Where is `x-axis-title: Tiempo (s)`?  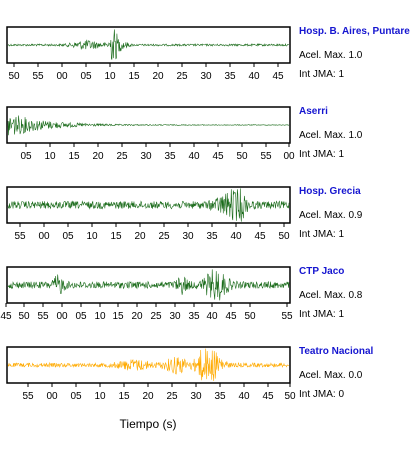
x-axis-title: Tiempo (s) is located at coordinates (148, 424).